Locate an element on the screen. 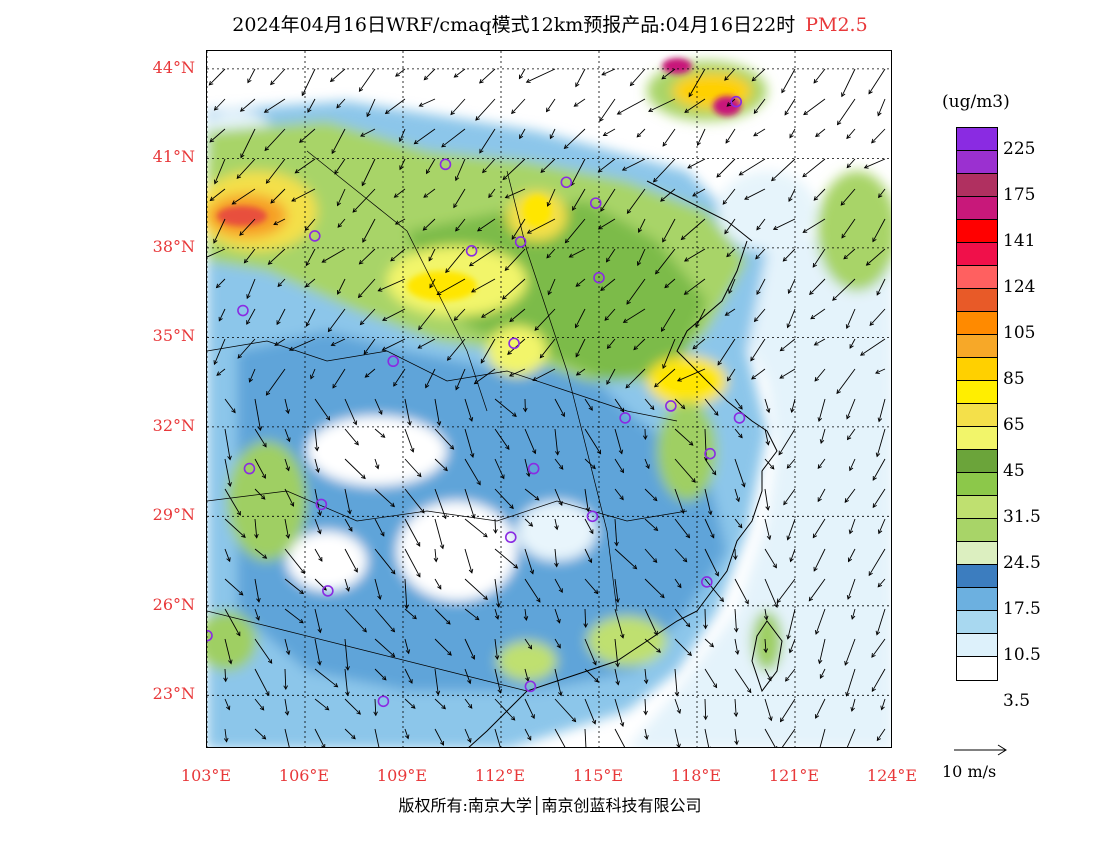 The image size is (1100, 850). legend-value-label: 105 is located at coordinates (1019, 333).